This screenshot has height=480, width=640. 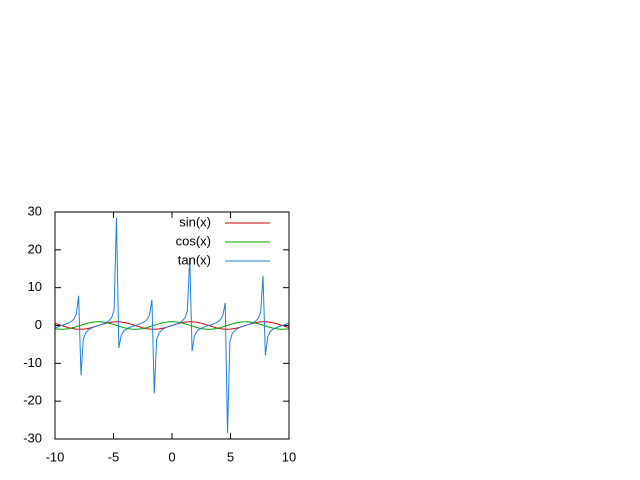 I want to click on y-tick-label: 30, so click(x=35, y=210).